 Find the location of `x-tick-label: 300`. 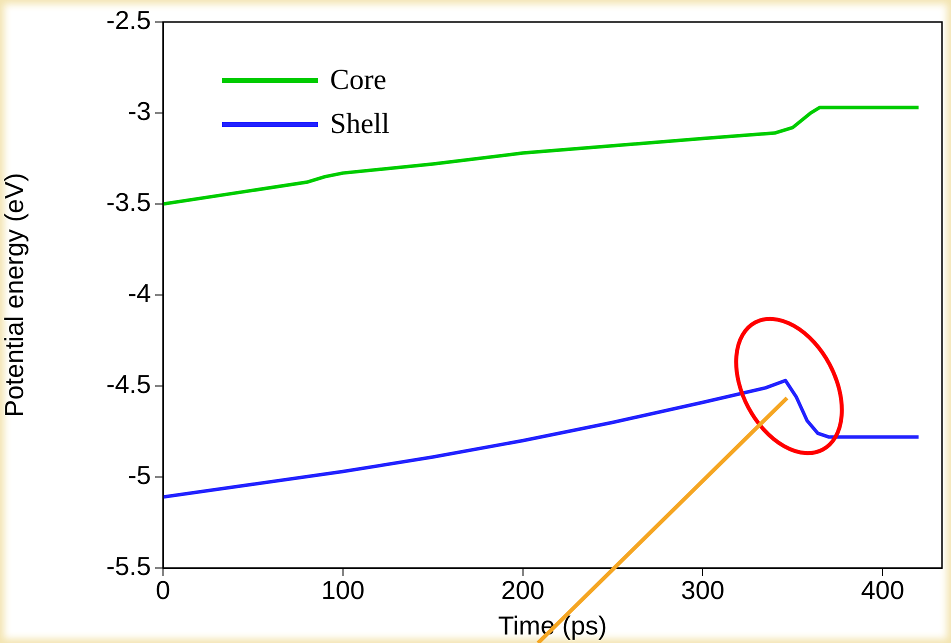

x-tick-label: 300 is located at coordinates (702, 589).